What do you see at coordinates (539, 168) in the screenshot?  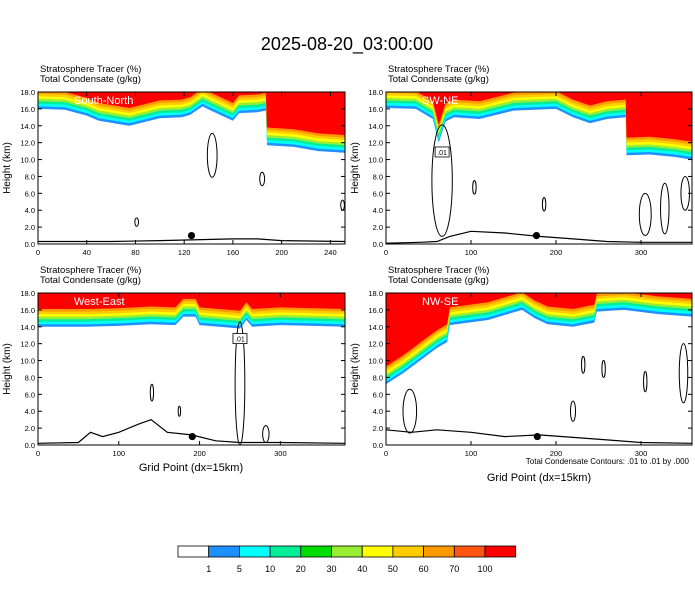 I see `plot-area: .01 SW-NE` at bounding box center [539, 168].